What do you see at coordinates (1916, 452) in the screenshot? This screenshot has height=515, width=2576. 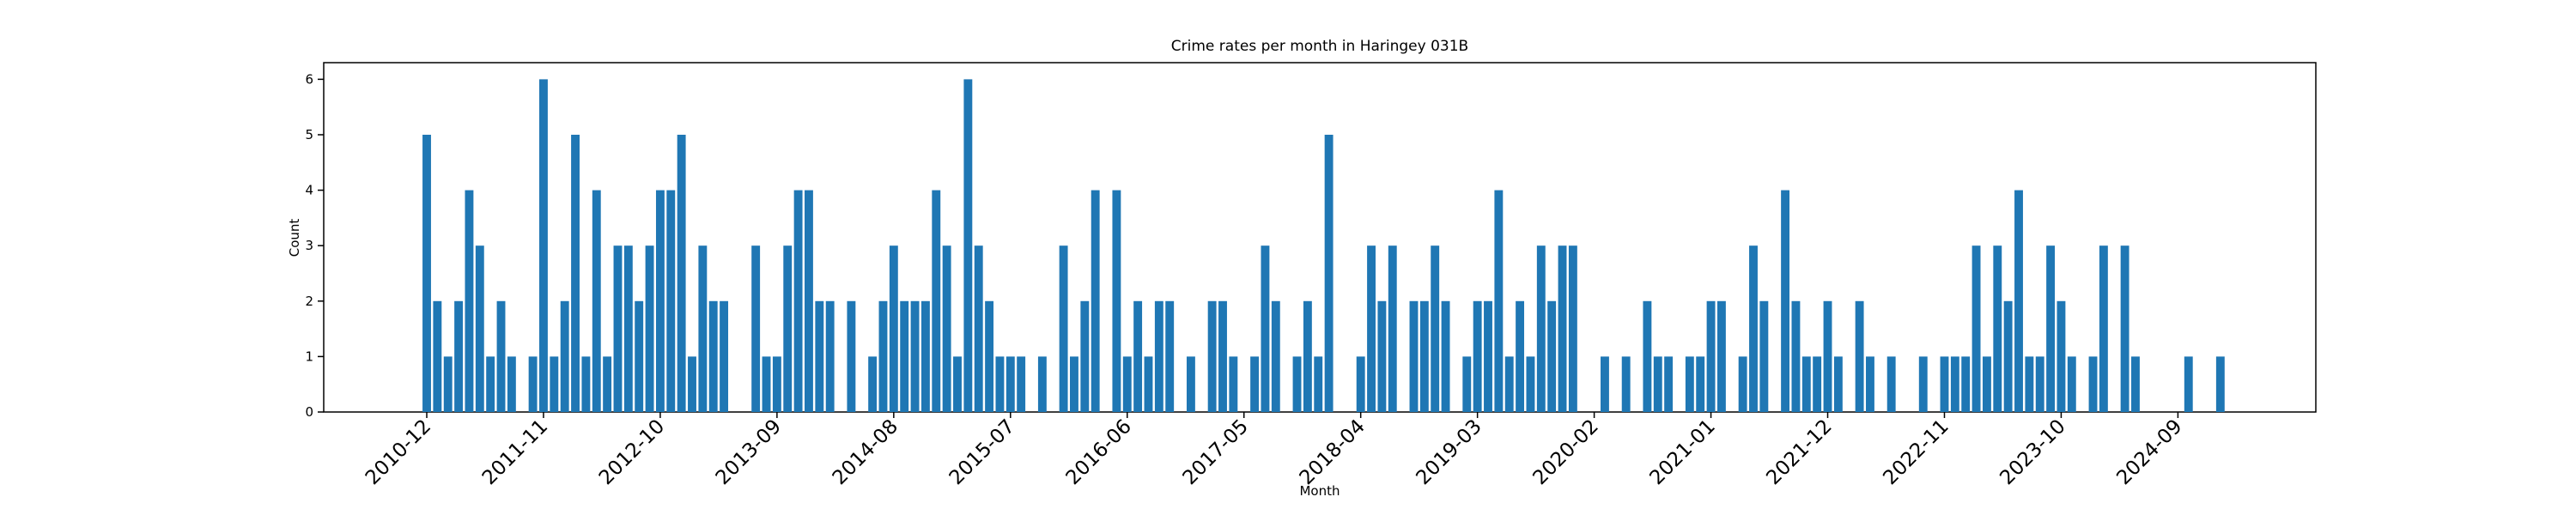 I see `x-tick-label: 2022-11` at bounding box center [1916, 452].